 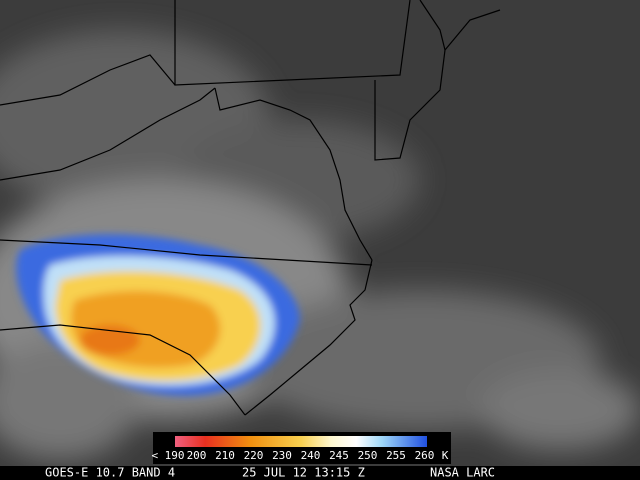 What do you see at coordinates (445, 455) in the screenshot?
I see `colorbar-unit: K` at bounding box center [445, 455].